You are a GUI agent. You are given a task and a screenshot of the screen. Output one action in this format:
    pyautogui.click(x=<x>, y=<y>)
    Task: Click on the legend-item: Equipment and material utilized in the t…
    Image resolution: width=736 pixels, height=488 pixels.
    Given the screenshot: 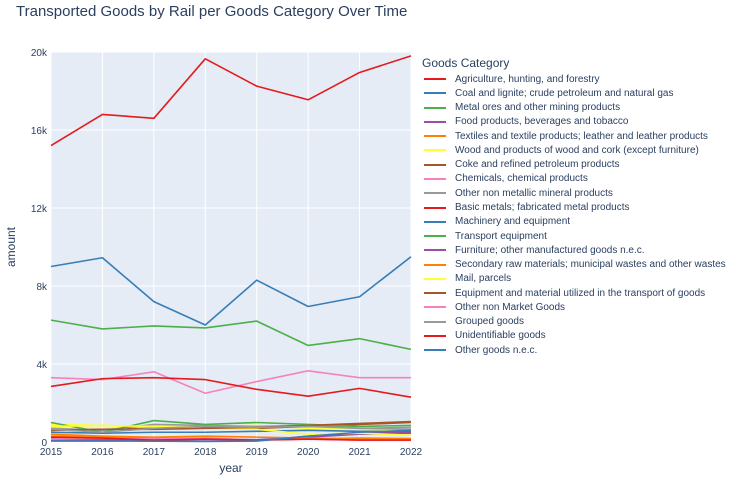 What is the action you would take?
    pyautogui.click(x=576, y=293)
    